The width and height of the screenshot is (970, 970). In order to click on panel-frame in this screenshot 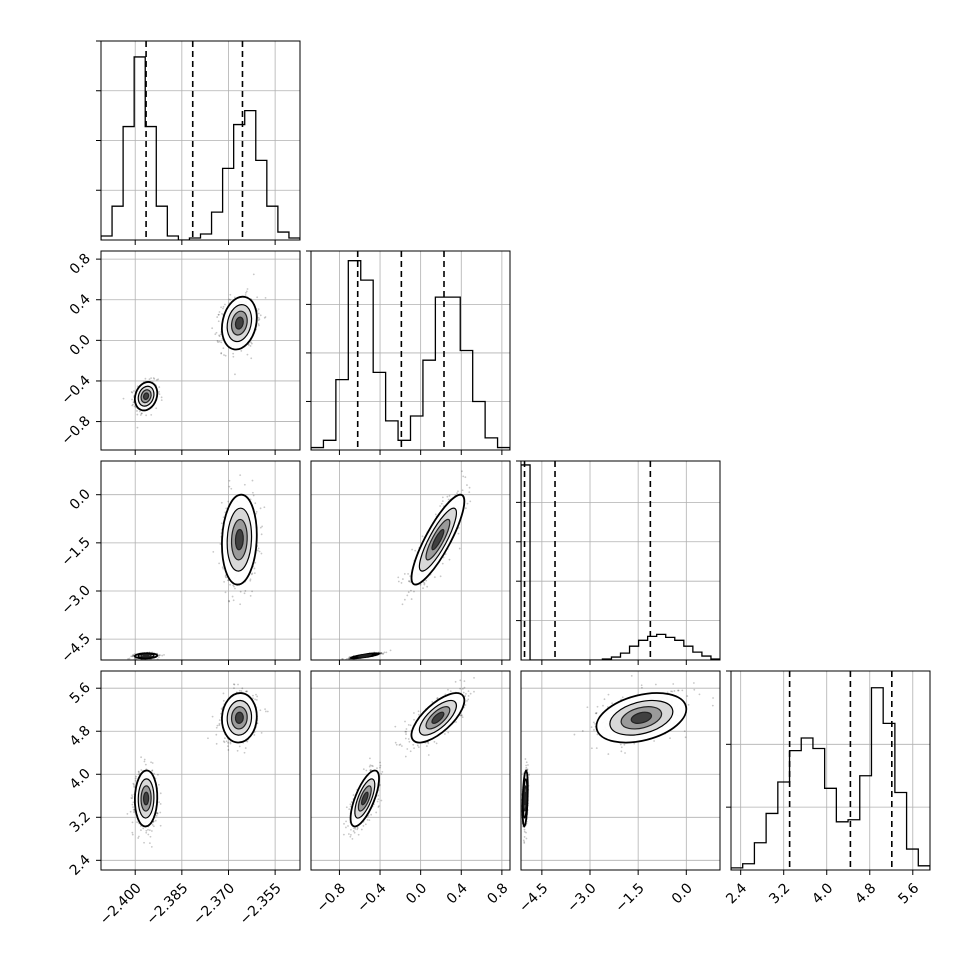, I will do `click(200, 350)`.